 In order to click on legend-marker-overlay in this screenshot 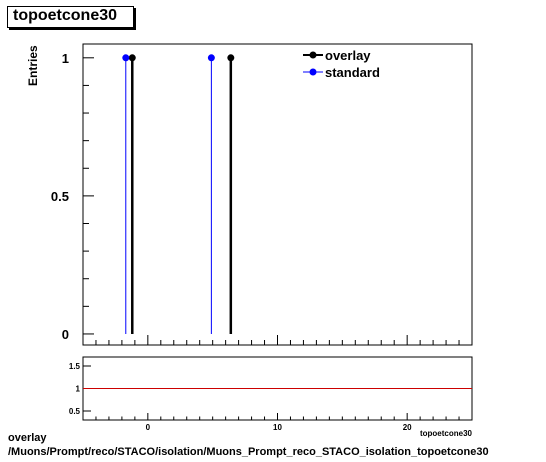, I will do `click(313, 55)`.